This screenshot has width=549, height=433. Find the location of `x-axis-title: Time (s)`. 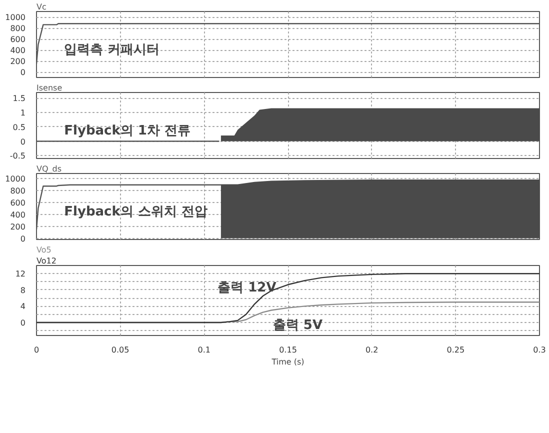

x-axis-title: Time (s) is located at coordinates (287, 362).